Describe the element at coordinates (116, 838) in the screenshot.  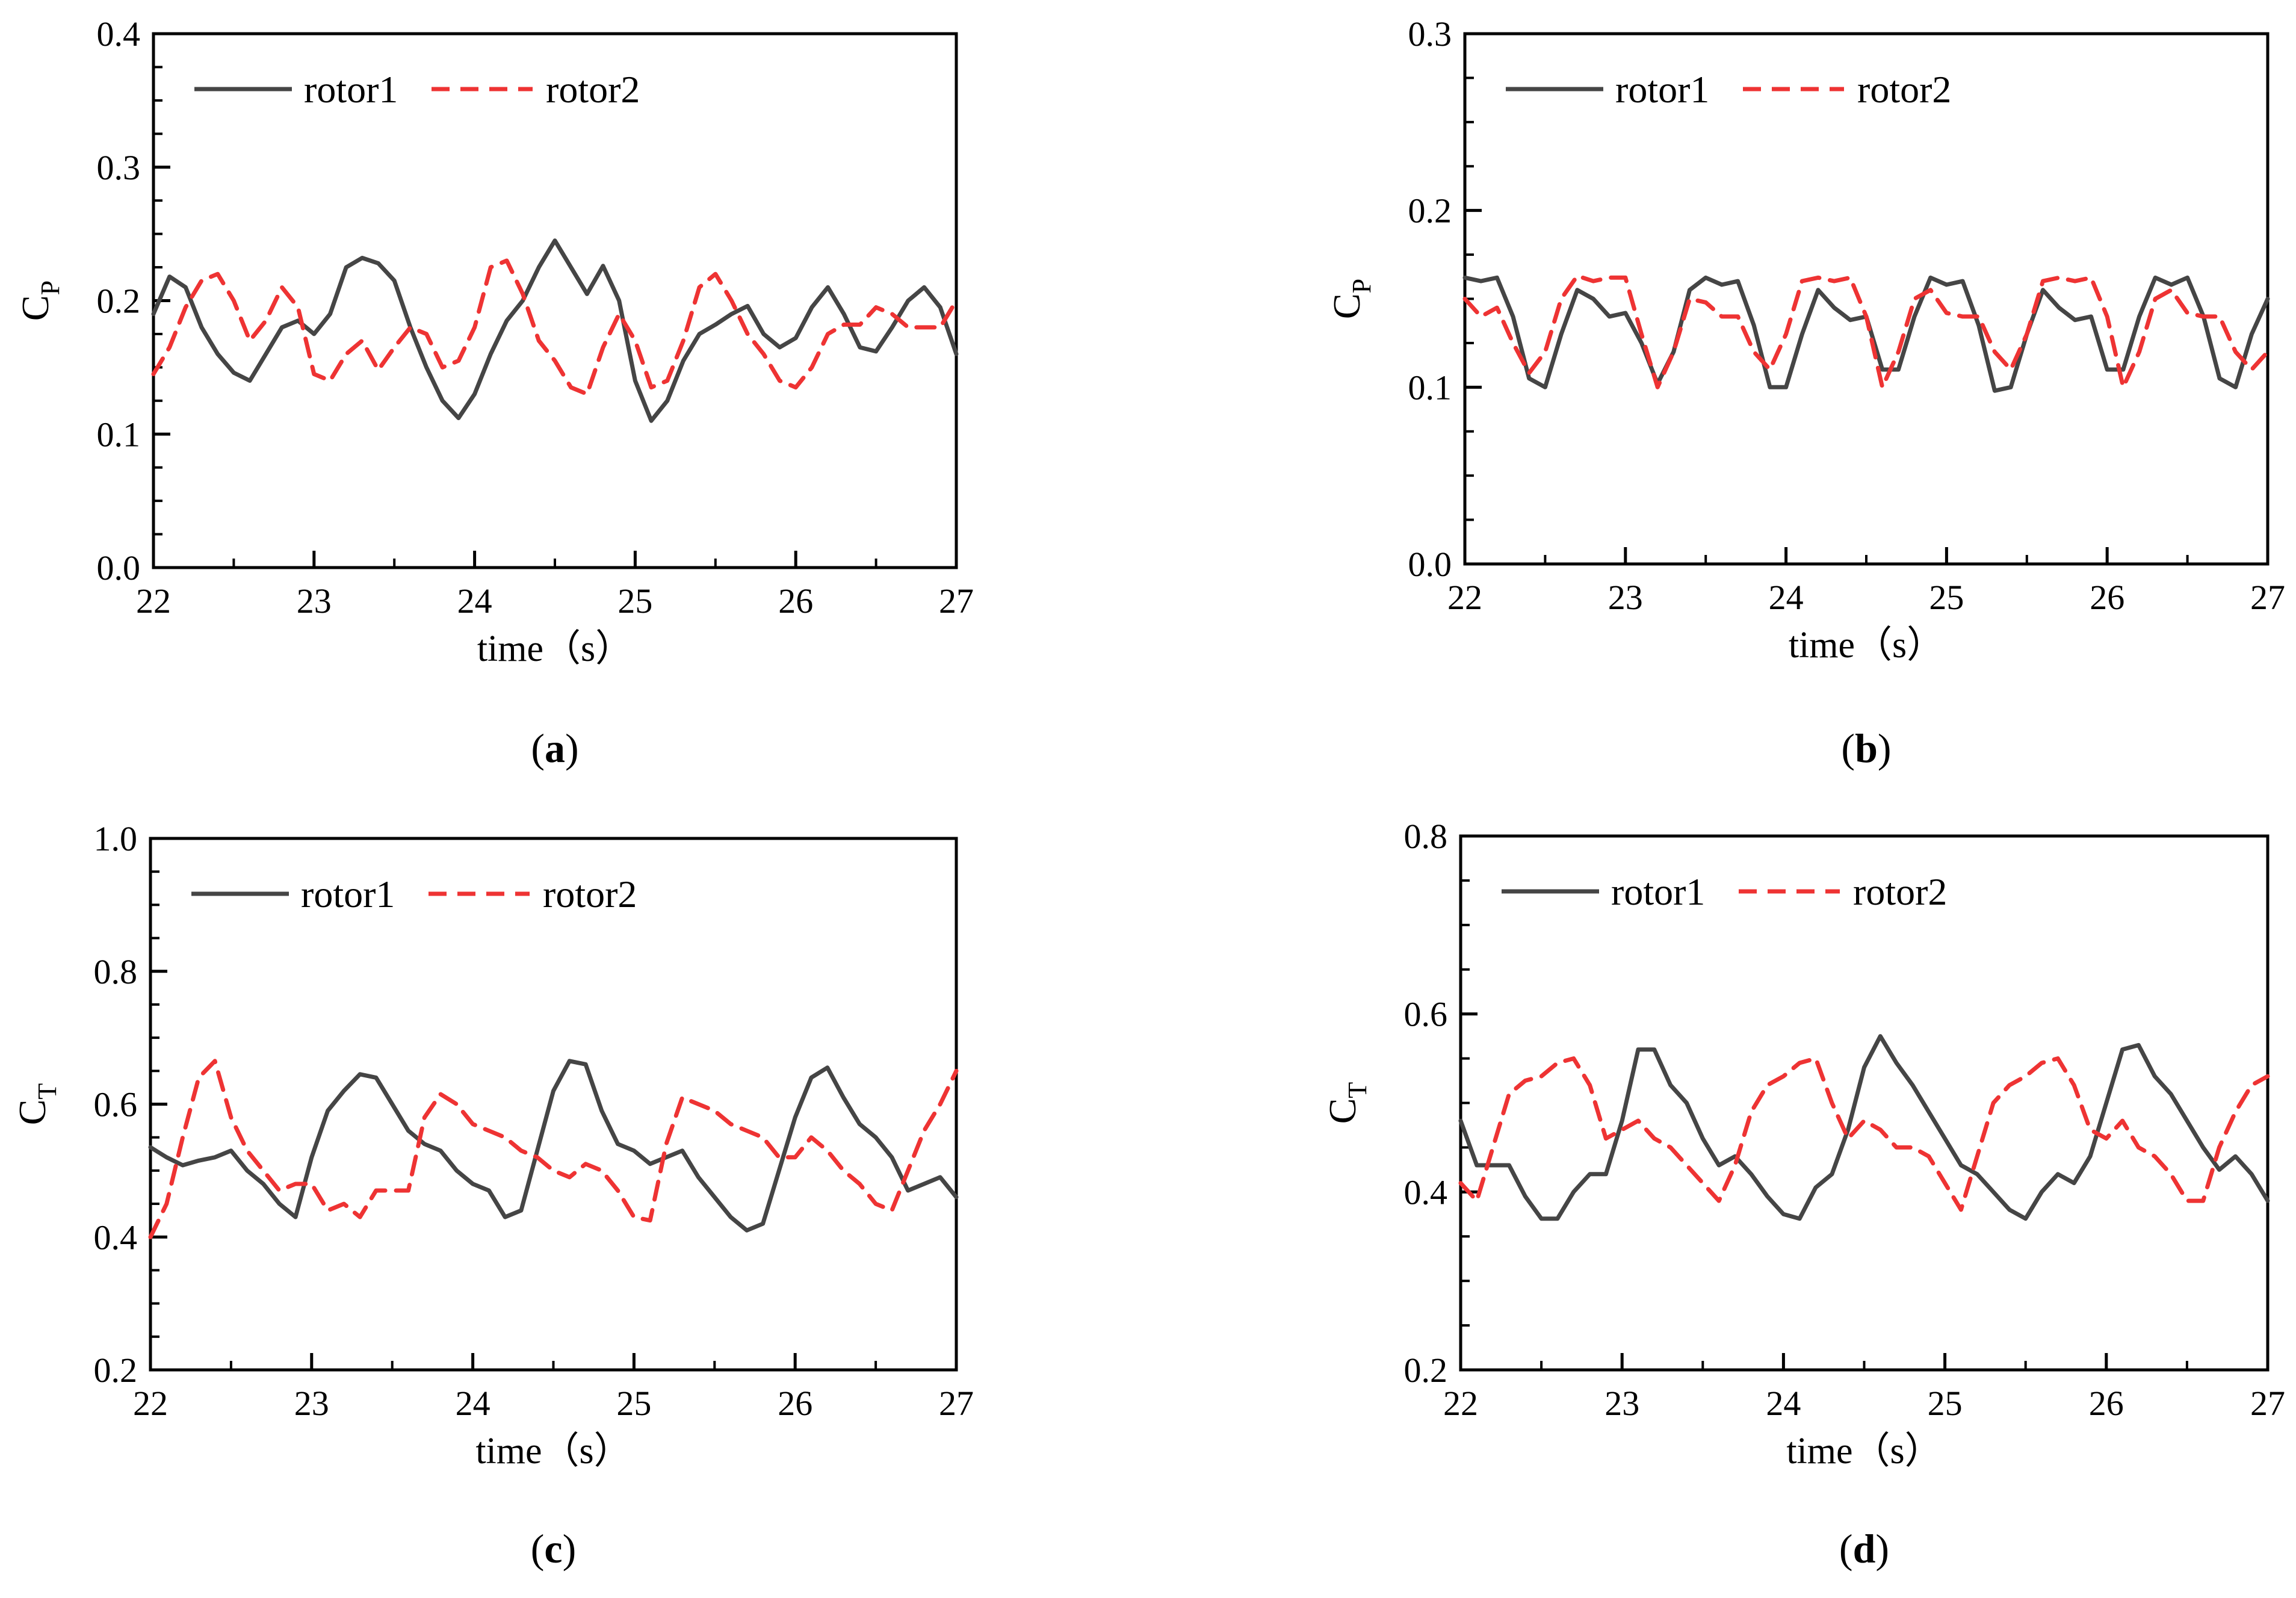
I see `y-tick-label: 1.0` at that location.